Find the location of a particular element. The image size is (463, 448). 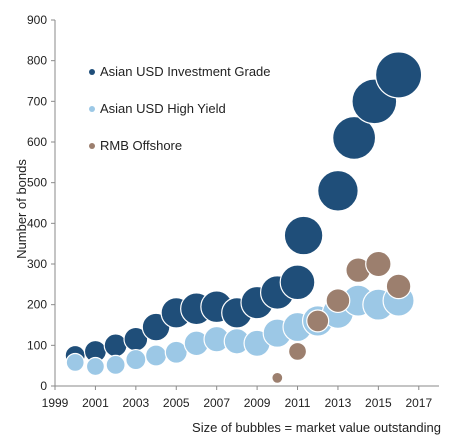

x-tick-label: 2013 is located at coordinates (338, 403).